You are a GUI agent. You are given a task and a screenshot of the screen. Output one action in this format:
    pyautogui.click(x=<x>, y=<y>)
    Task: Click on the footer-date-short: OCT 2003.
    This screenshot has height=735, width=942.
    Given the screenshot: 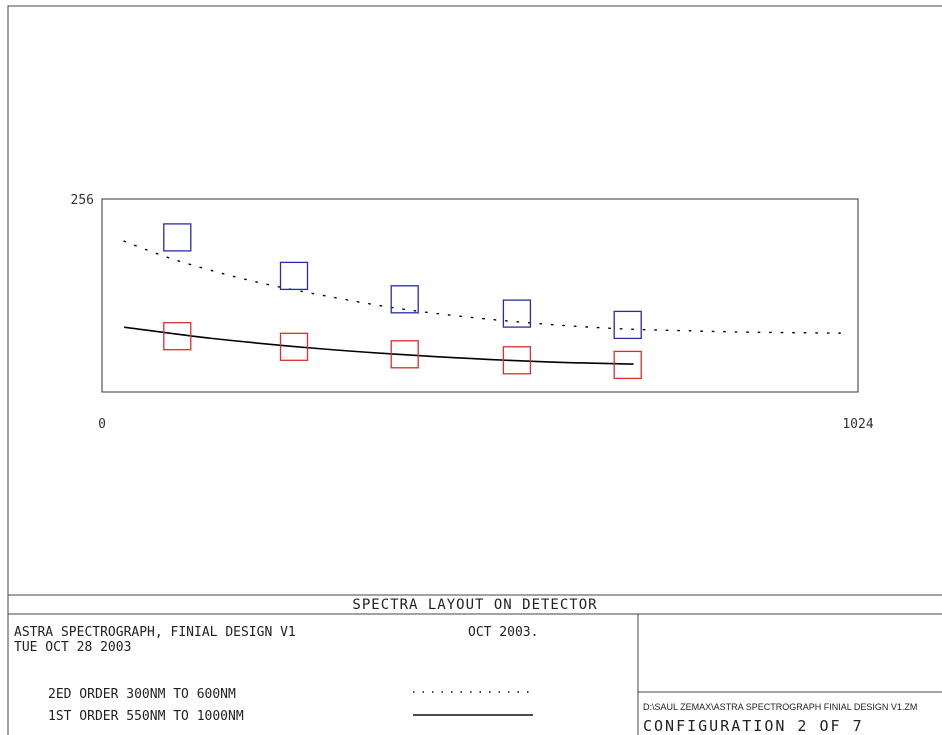 What is the action you would take?
    pyautogui.click(x=503, y=632)
    